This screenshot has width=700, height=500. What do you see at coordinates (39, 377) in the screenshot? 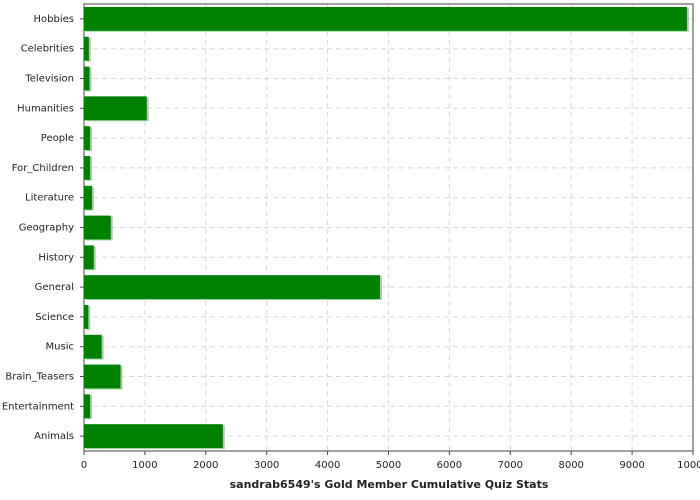
I see `y-tick-label: Brain_Teasers` at bounding box center [39, 377].